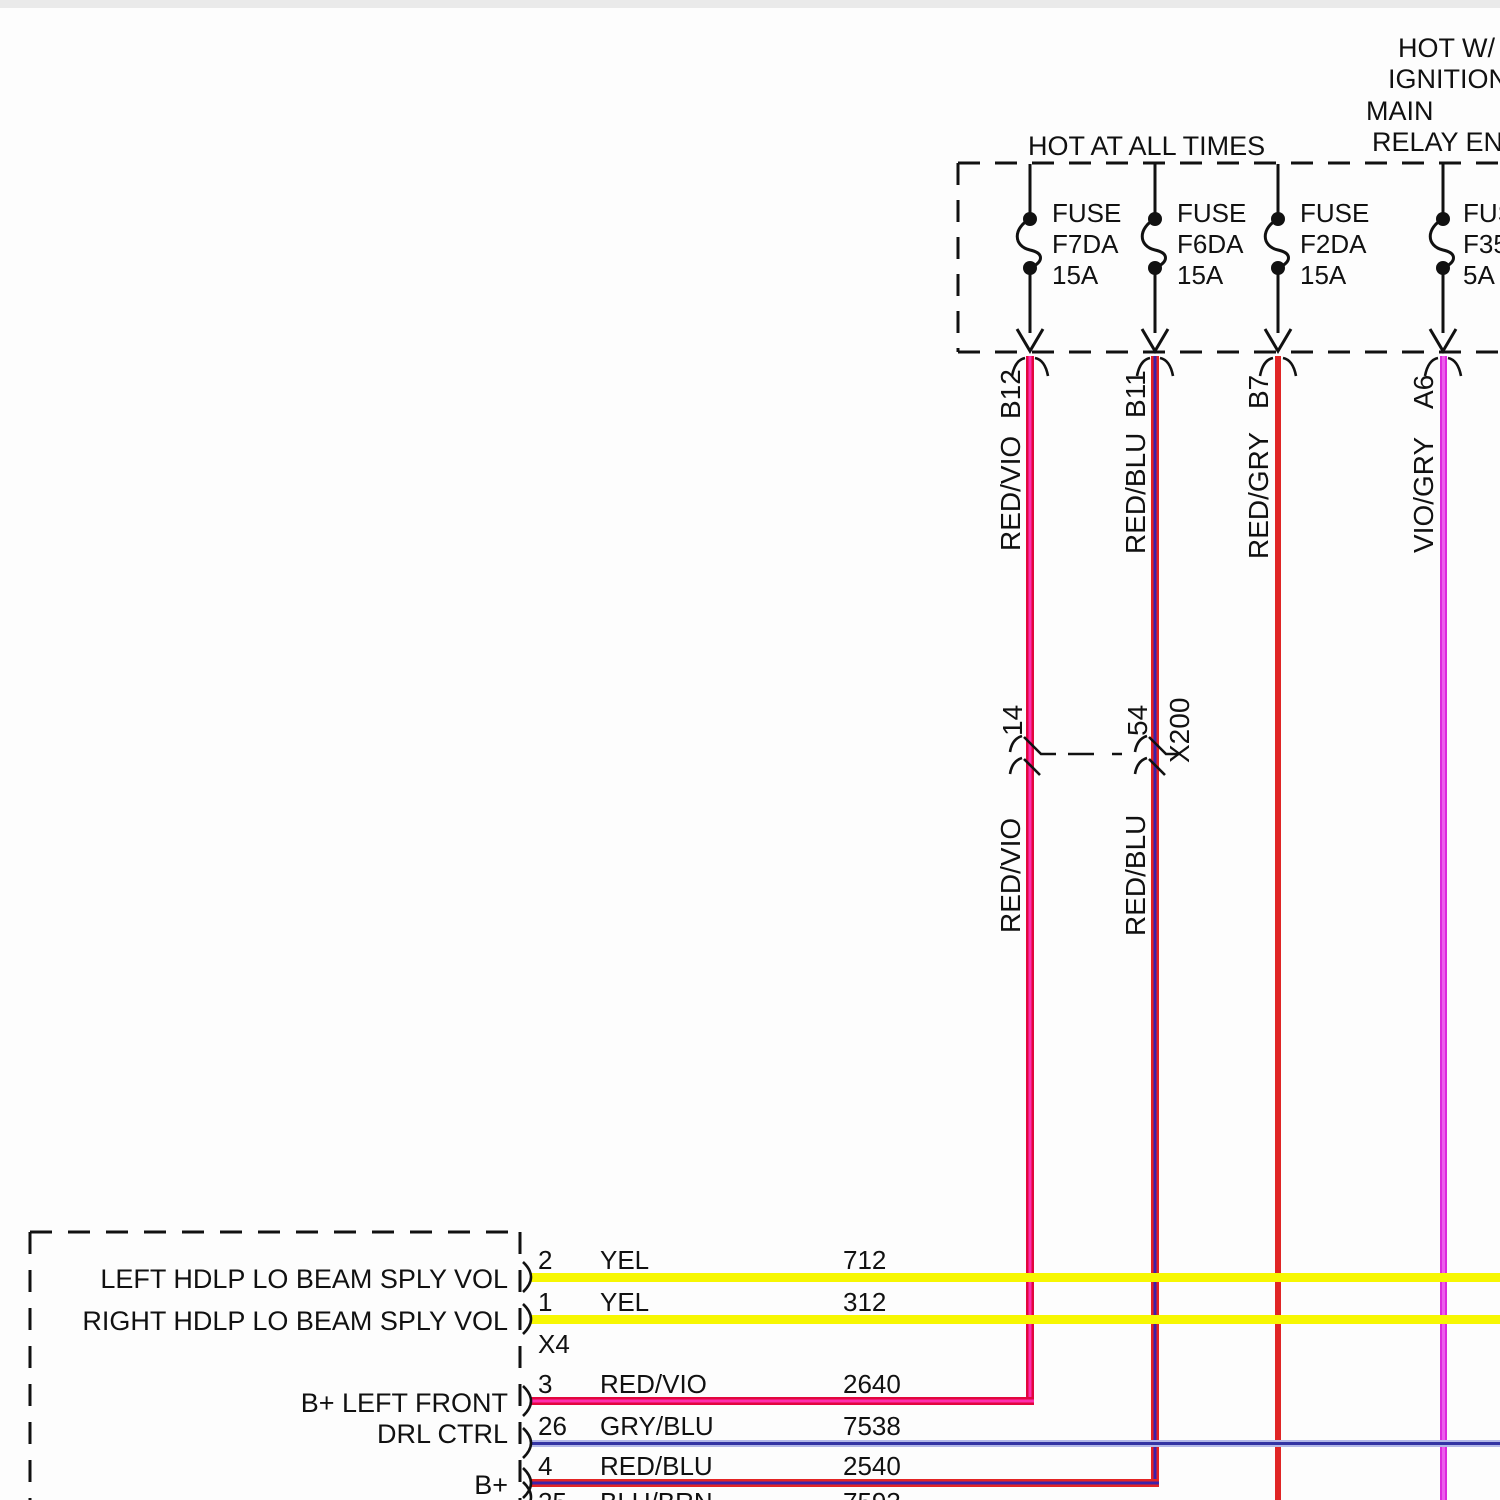 This screenshot has width=1500, height=1500. I want to click on fuse-symbol-f2da, so click(1278, 259).